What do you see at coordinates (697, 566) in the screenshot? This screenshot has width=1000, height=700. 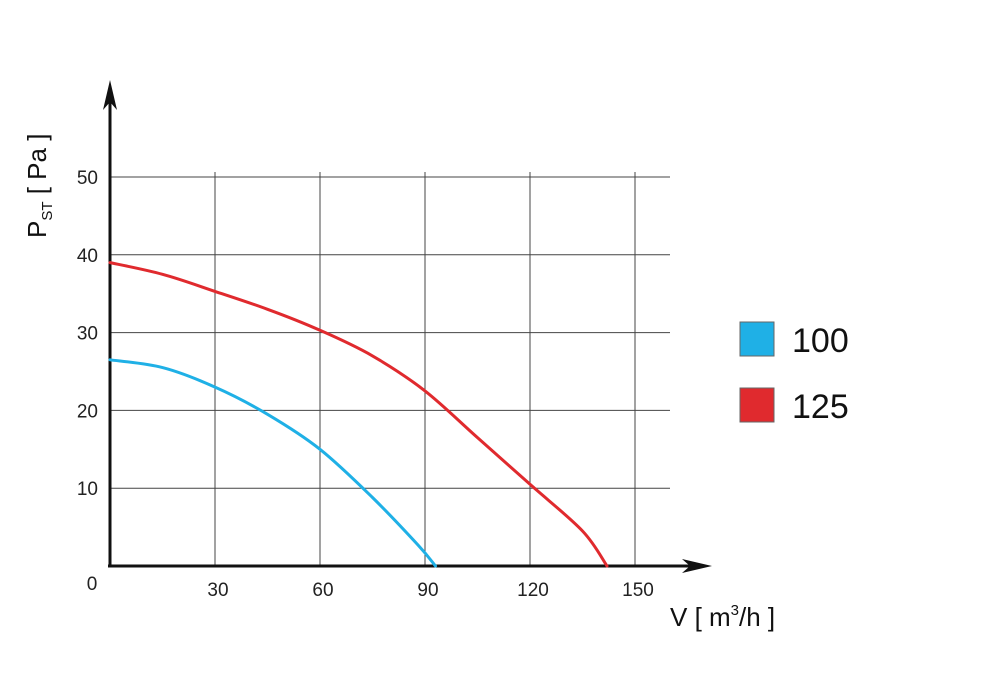 I see `x-axis-arrow` at bounding box center [697, 566].